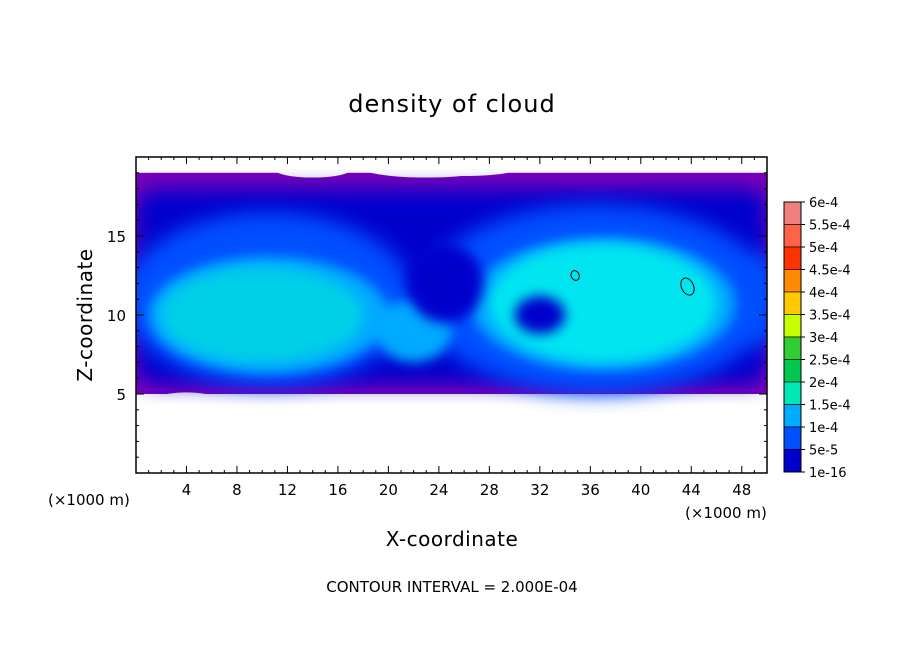 The width and height of the screenshot is (904, 654). Describe the element at coordinates (116, 237) in the screenshot. I see `y-tick-label: 15` at that location.